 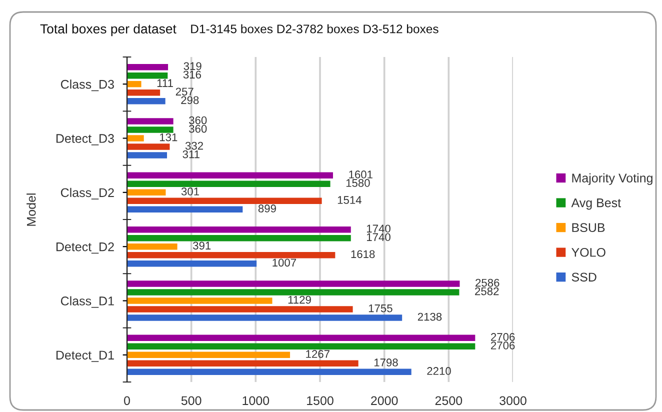 I want to click on data-label: 2586, so click(x=488, y=282).